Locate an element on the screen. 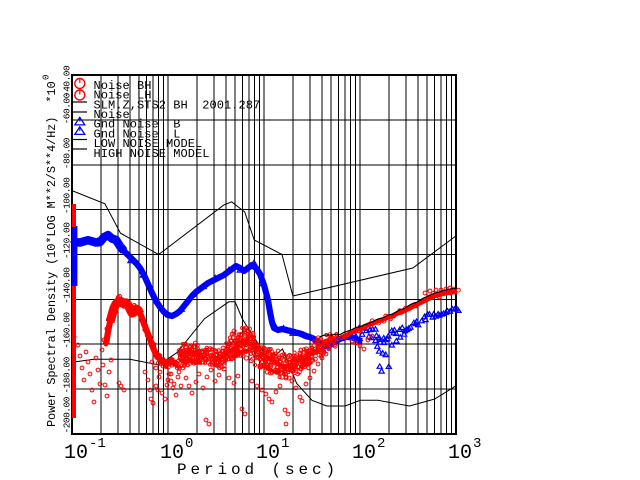  svg-text: Gnd Noise L is located at coordinates (137, 134).